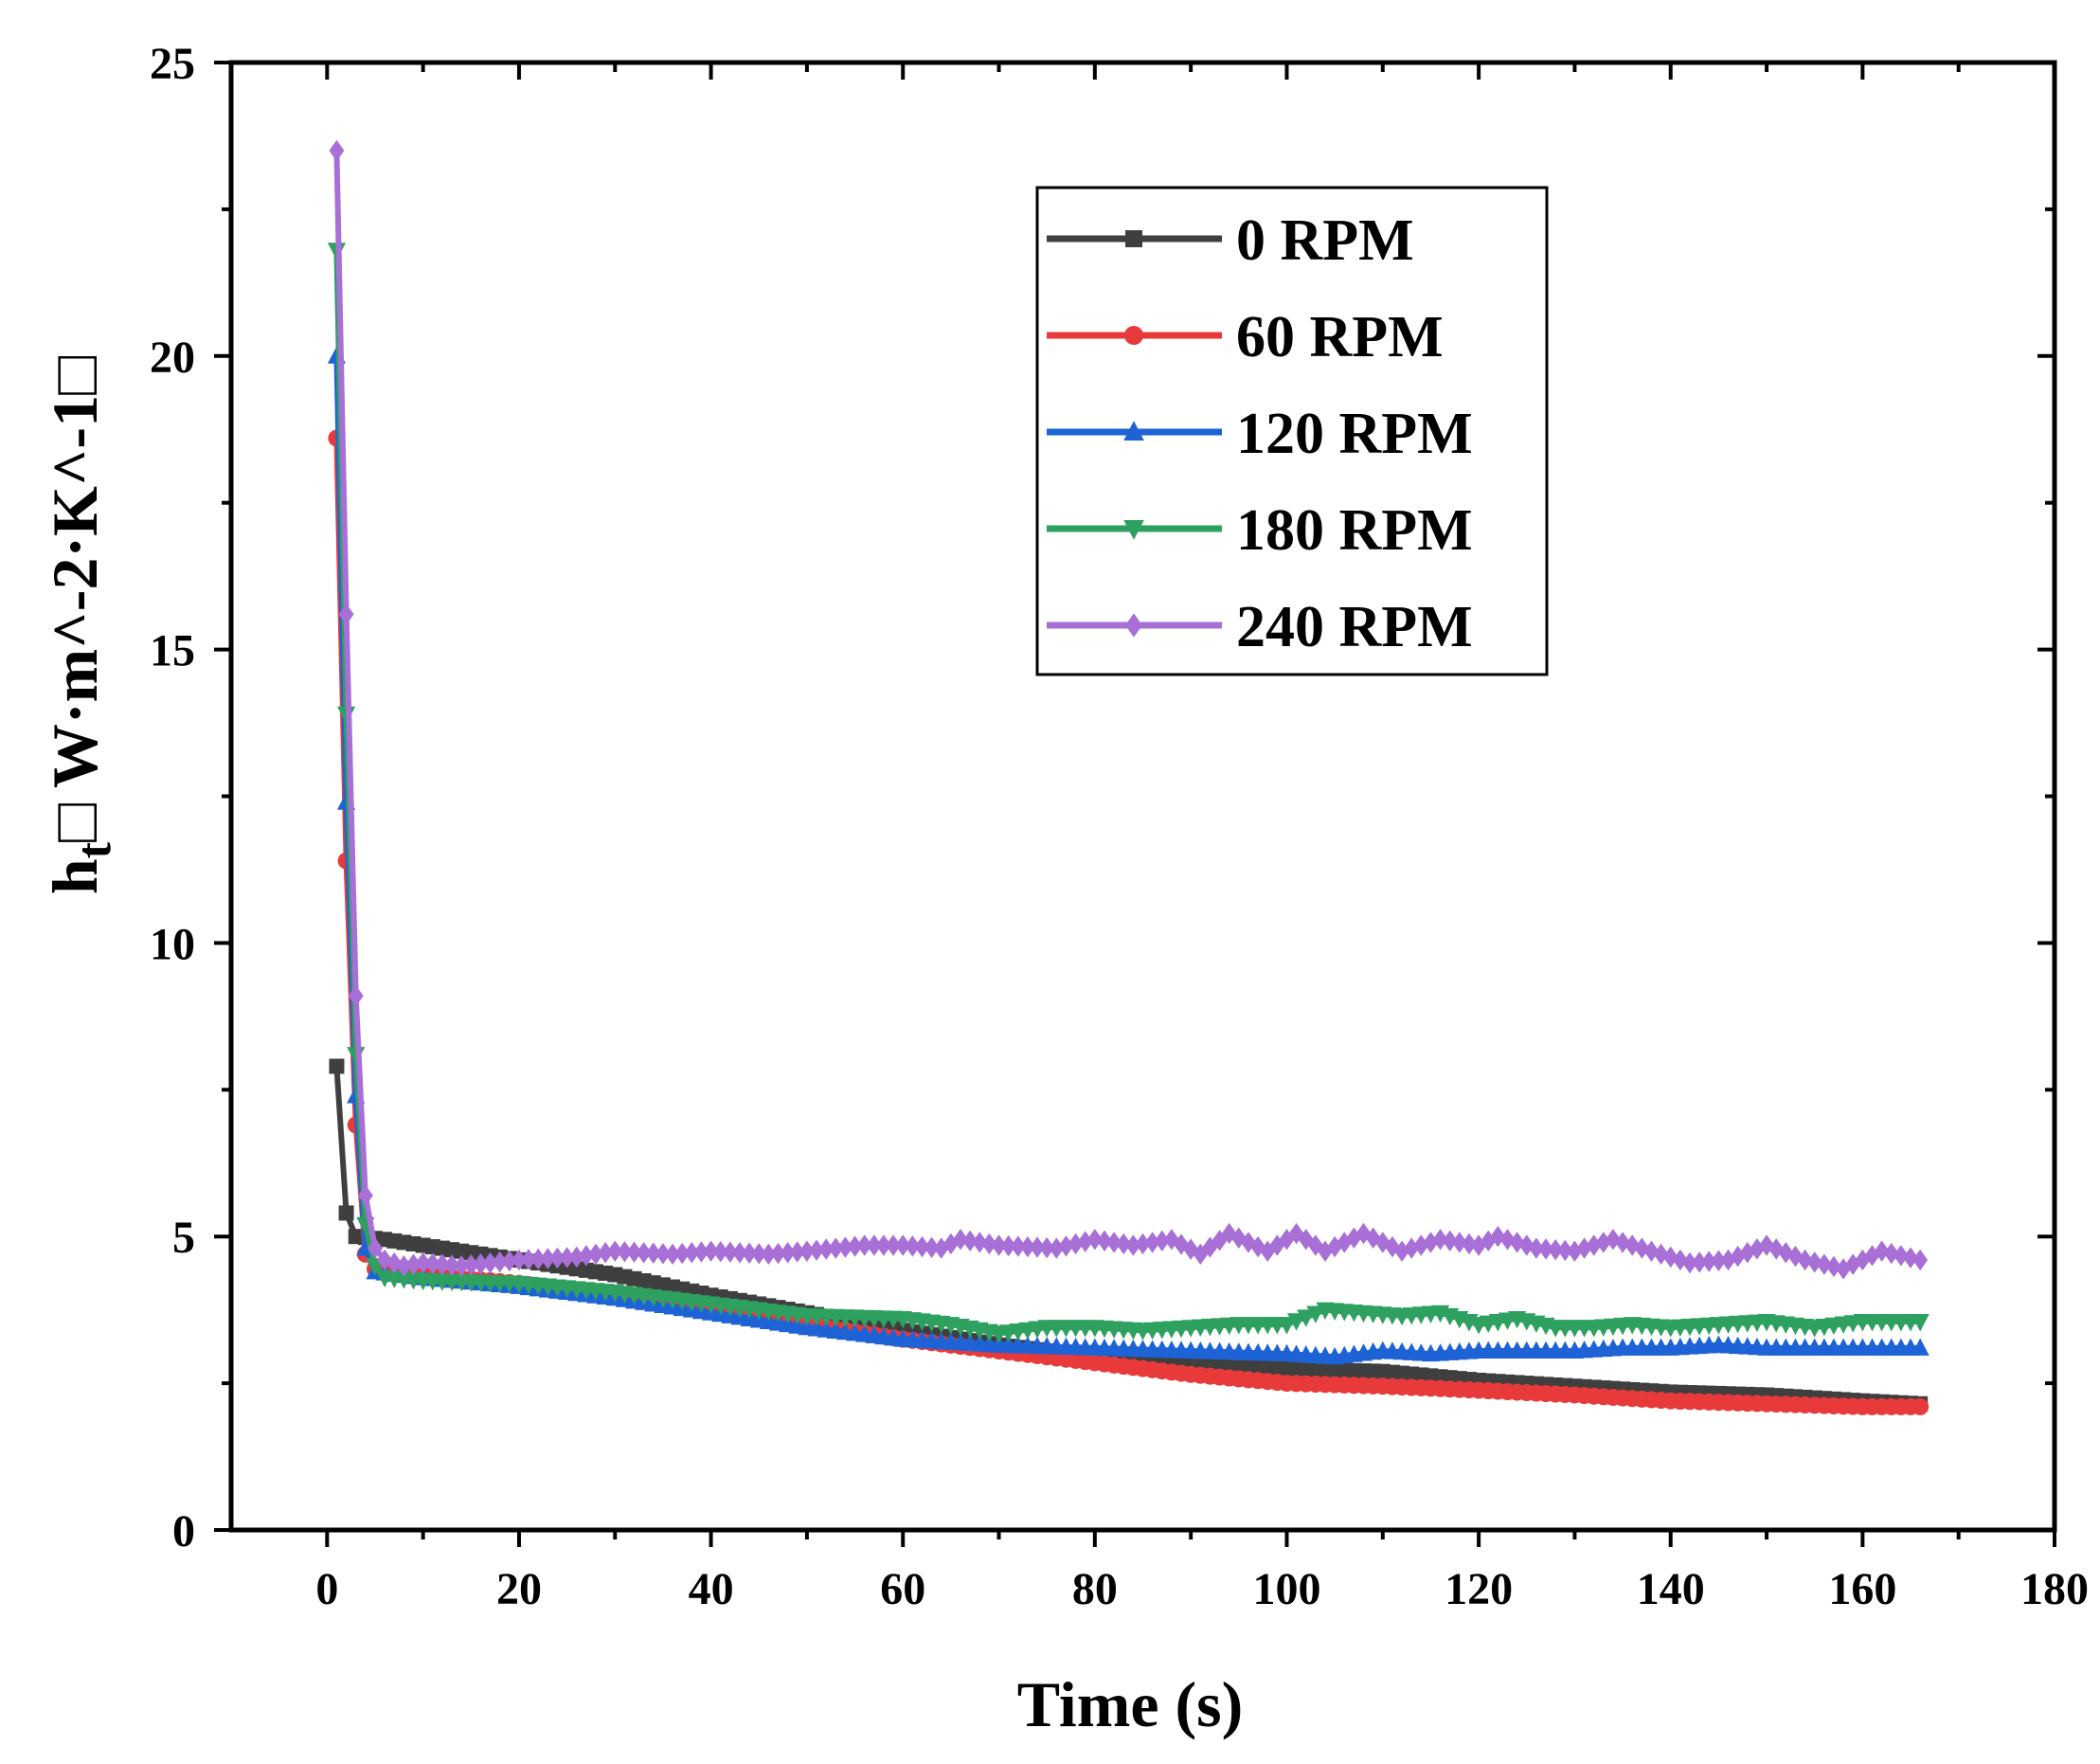  What do you see at coordinates (2054, 1589) in the screenshot?
I see `x-tick-label: 180` at bounding box center [2054, 1589].